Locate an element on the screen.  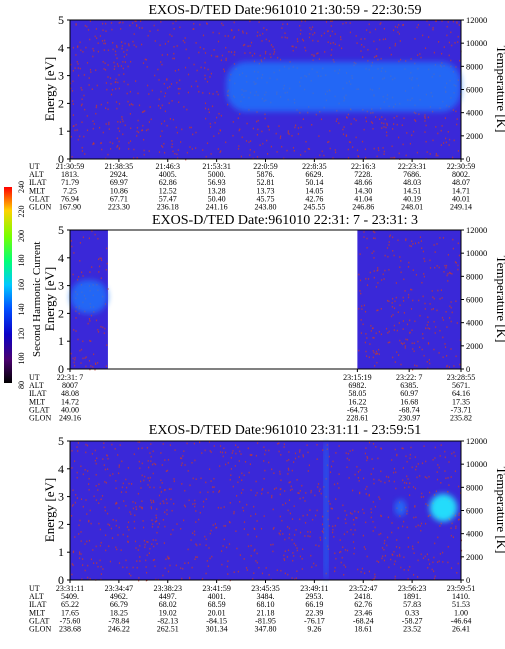
table-cell: 0.33 is located at coordinates (412, 612).